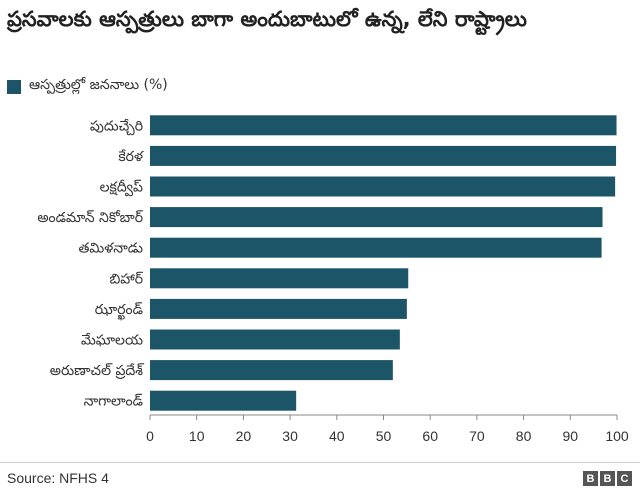 This screenshot has height=494, width=640. Describe the element at coordinates (126, 279) in the screenshot. I see `category-label: బిహార్` at that location.